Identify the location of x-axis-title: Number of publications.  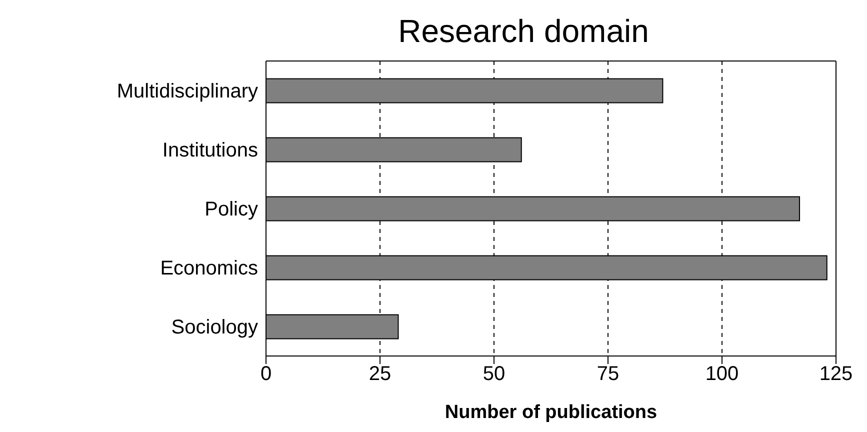
(551, 412).